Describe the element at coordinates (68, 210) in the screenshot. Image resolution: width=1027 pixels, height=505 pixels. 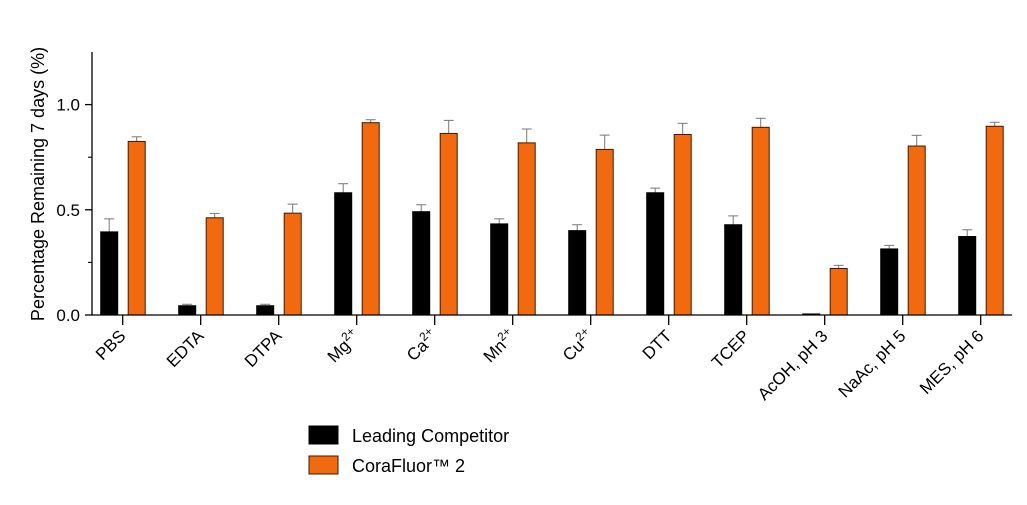
I see `y-tick-label: 0.5` at that location.